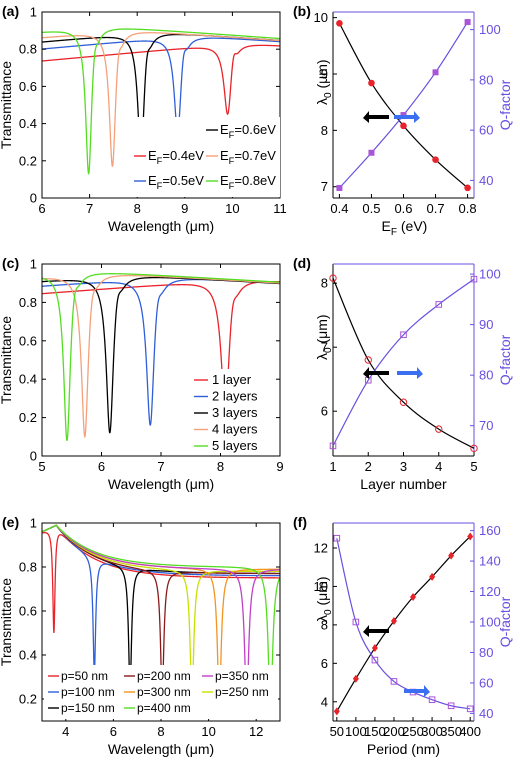  I want to click on plot-frame, so click(161, 105).